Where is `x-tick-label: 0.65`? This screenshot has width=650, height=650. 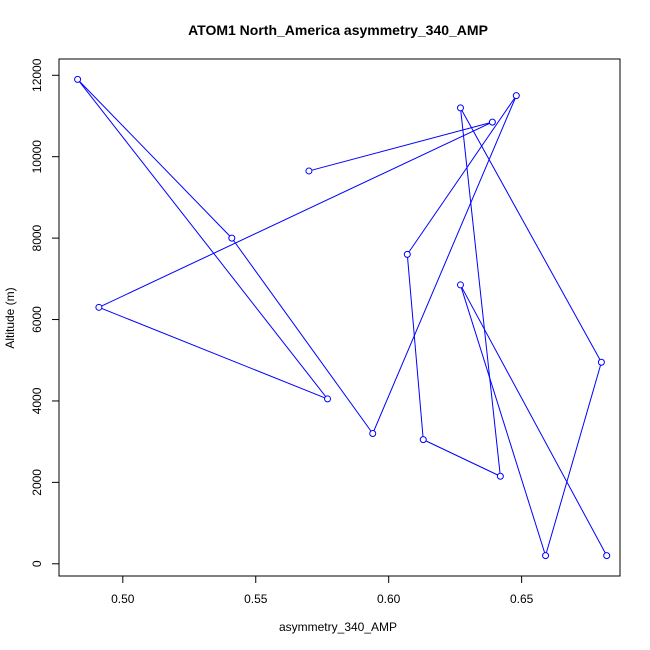 x-tick-label: 0.65 is located at coordinates (522, 599).